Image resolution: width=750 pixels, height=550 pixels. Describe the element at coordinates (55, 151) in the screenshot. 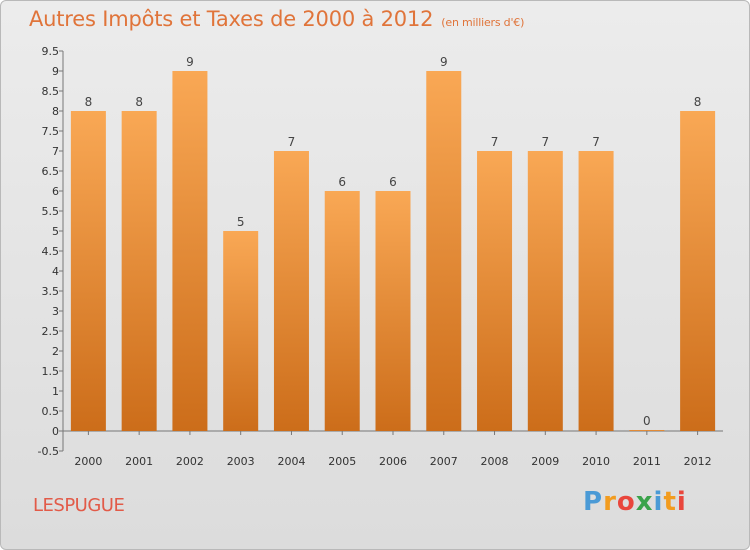

I see `y-tick-label: 7` at that location.